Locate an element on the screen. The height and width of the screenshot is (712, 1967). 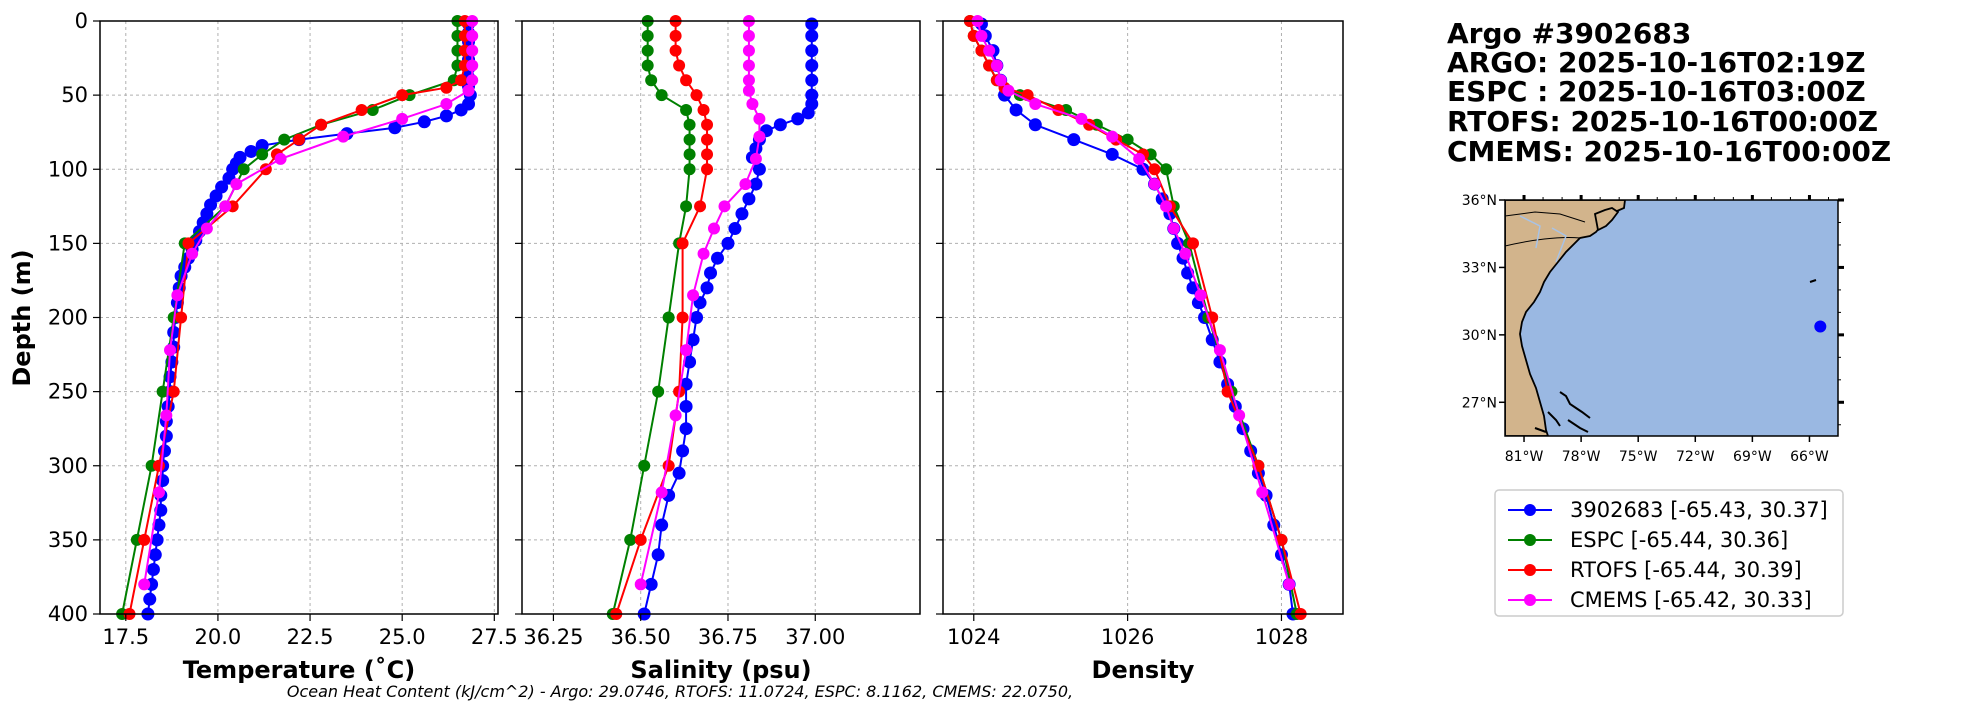
x-tick-label: 17.5 is located at coordinates (125, 637).